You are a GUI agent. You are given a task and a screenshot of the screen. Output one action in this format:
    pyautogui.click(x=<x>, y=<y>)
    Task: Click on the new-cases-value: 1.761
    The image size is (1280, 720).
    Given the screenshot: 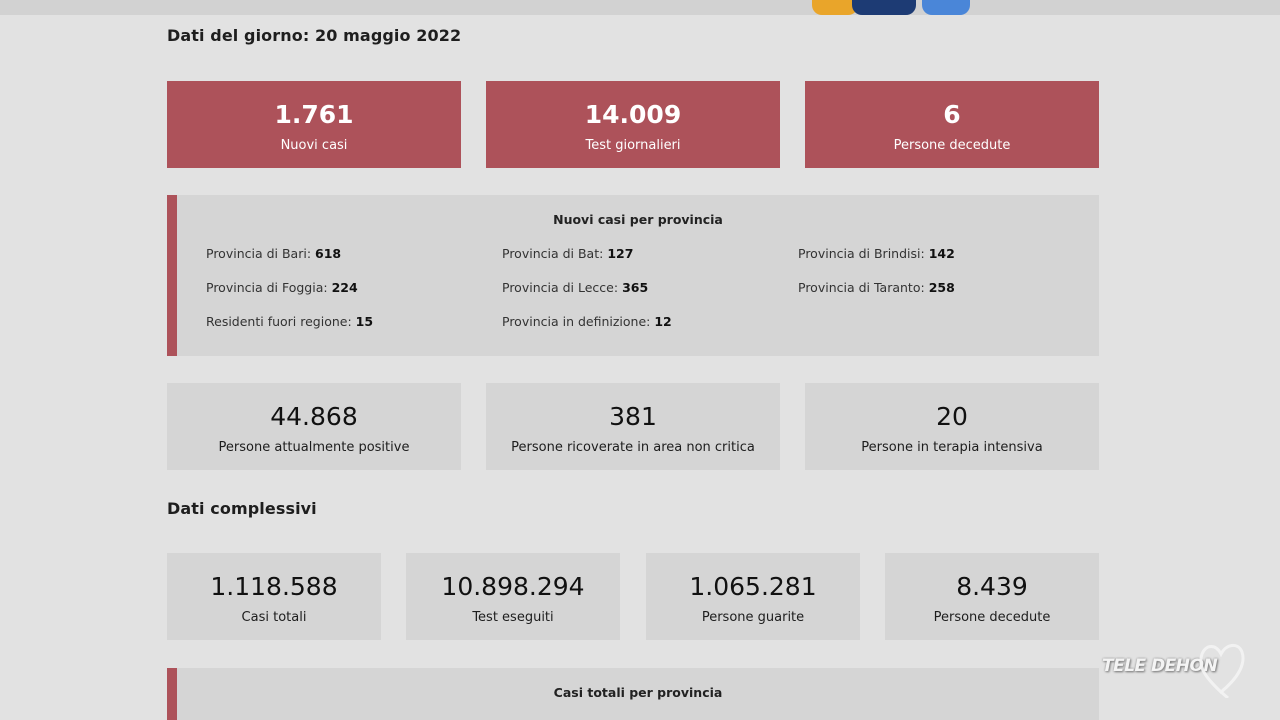 What is the action you would take?
    pyautogui.click(x=314, y=114)
    